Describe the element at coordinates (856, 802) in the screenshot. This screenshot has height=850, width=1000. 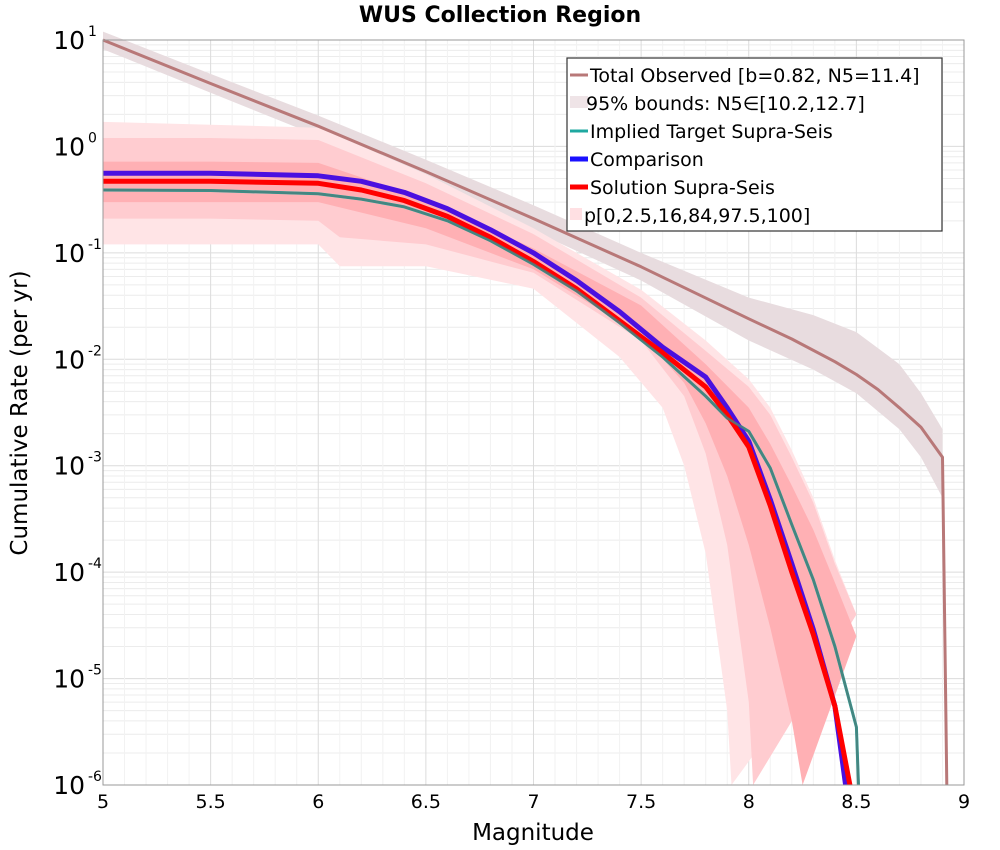
I see `x-tick-label: 8.5` at that location.